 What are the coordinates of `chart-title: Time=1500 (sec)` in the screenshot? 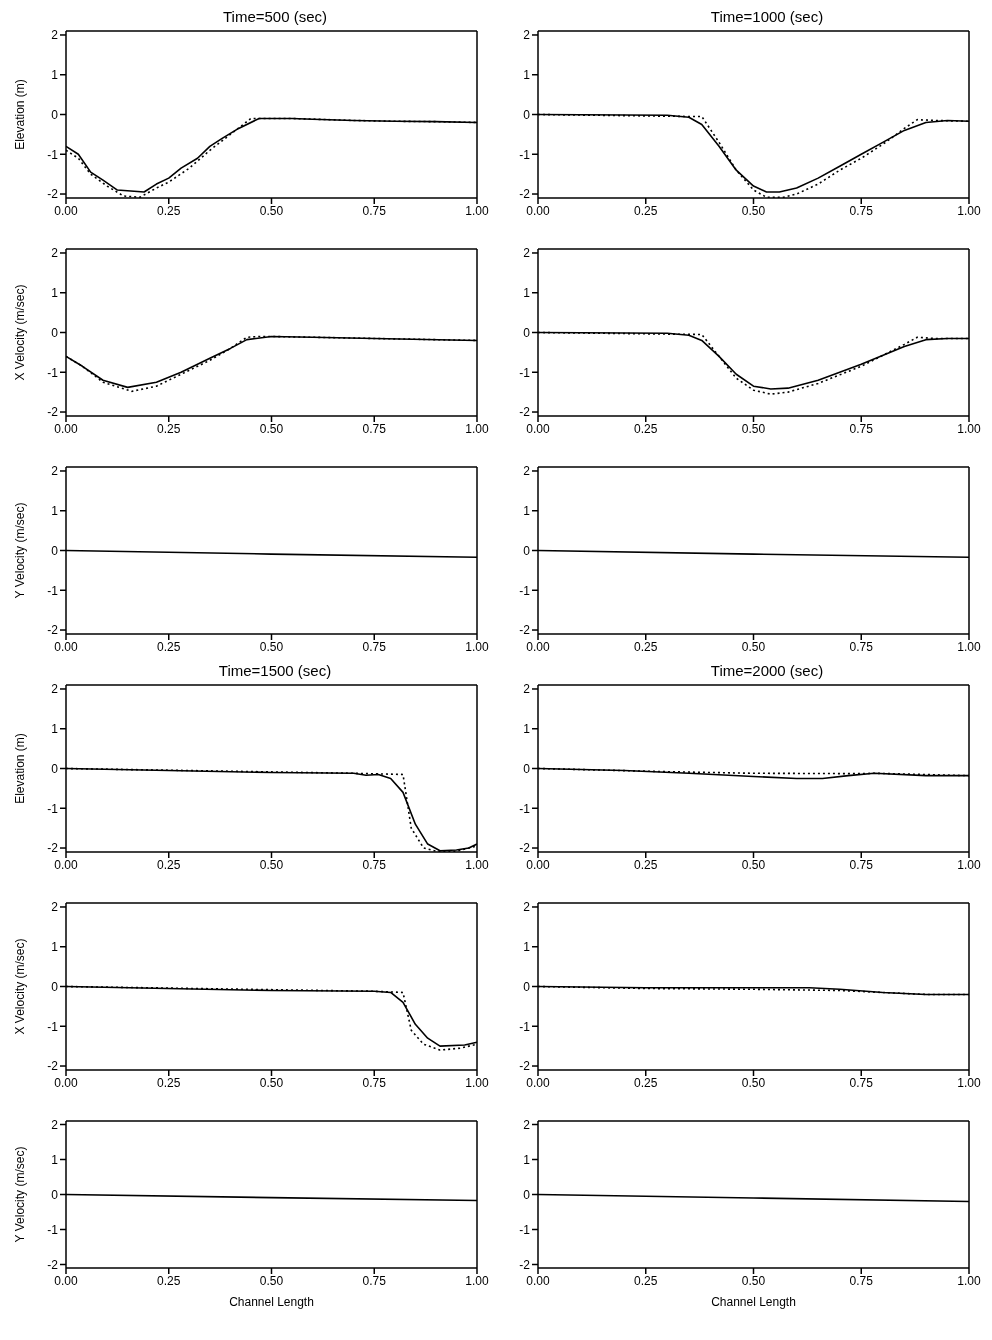 It's located at (275, 670).